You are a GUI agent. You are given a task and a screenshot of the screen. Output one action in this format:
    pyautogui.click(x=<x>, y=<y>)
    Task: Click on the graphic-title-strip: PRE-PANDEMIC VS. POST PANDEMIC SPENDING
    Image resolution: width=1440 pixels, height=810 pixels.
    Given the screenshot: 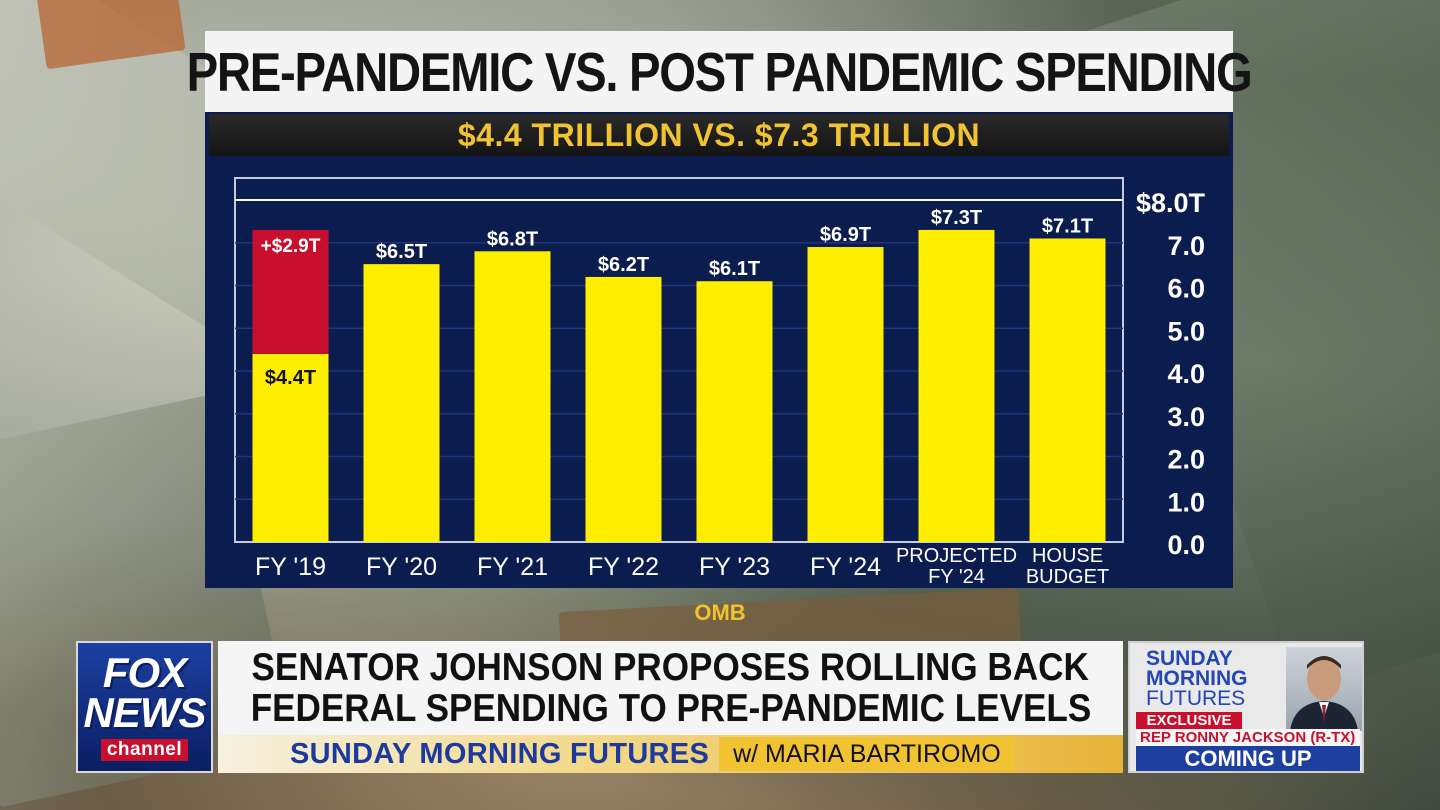 What is the action you would take?
    pyautogui.click(x=720, y=71)
    